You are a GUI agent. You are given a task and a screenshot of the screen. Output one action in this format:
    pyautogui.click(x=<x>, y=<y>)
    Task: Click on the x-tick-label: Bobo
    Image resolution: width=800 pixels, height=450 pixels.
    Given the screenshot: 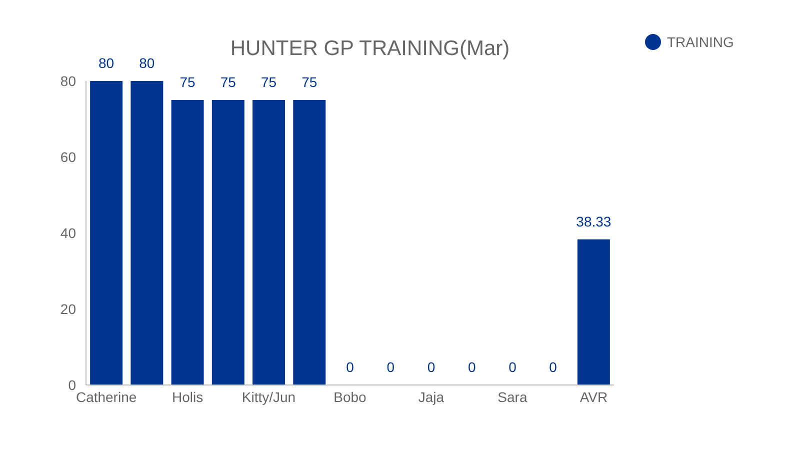 What is the action you would take?
    pyautogui.click(x=350, y=397)
    